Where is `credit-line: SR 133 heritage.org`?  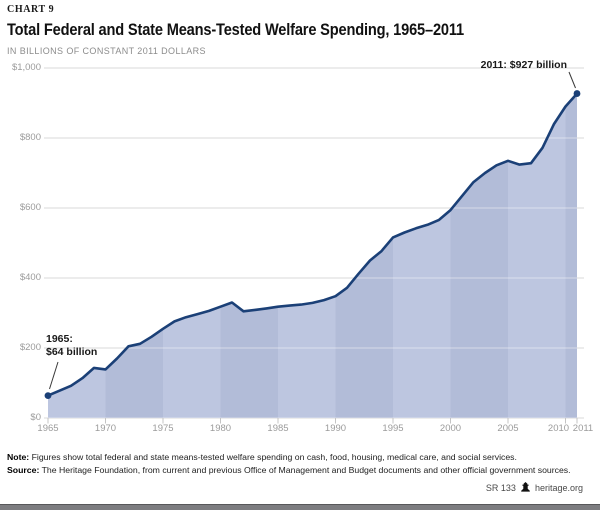
credit-line: SR 133 heritage.org is located at coordinates (534, 487).